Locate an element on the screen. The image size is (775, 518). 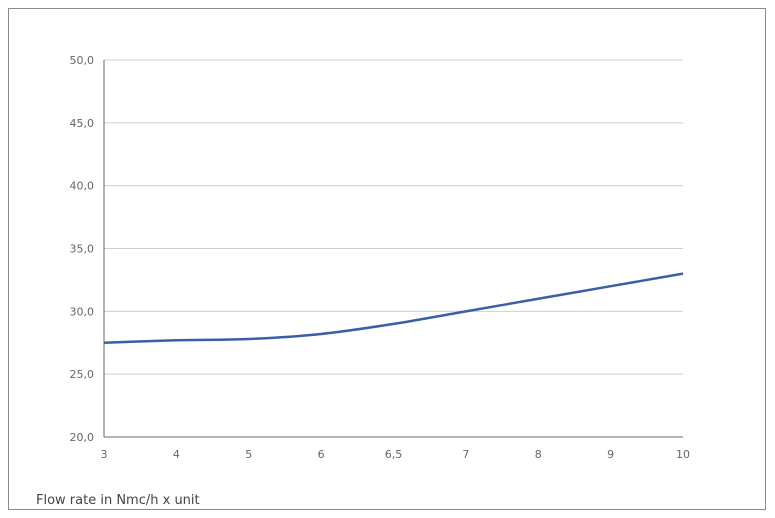
y-tick-label: 40,0 is located at coordinates (82, 186).